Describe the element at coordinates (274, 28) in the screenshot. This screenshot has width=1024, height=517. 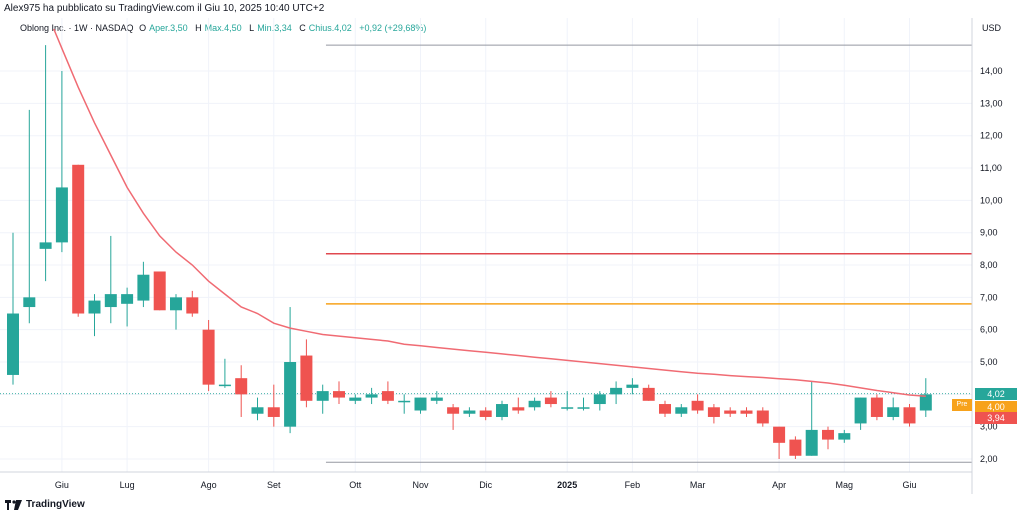
I see `low-value: Min.3,34` at that location.